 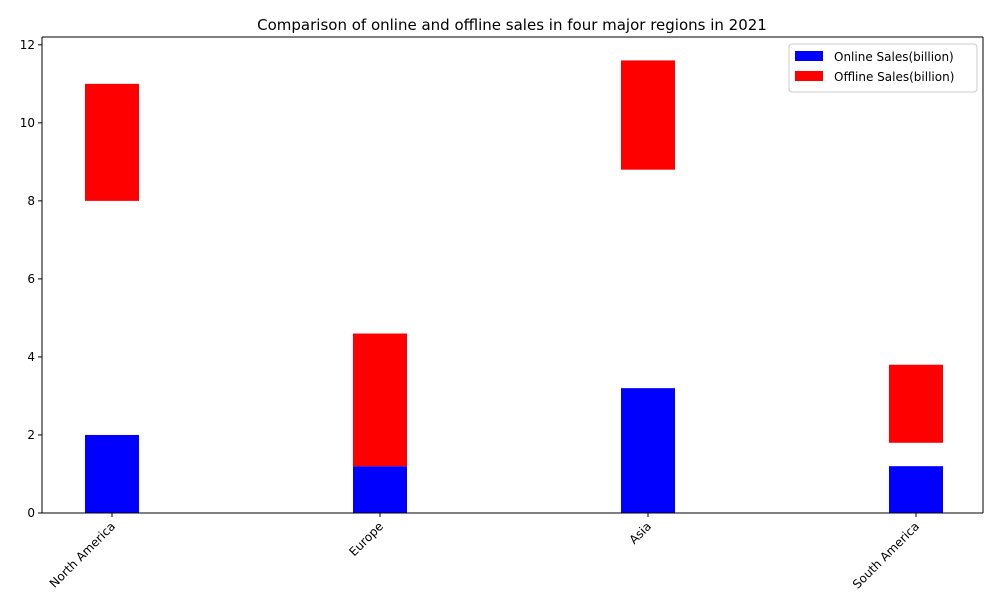 What do you see at coordinates (886, 555) in the screenshot?
I see `x-tick-label-3: South America` at bounding box center [886, 555].